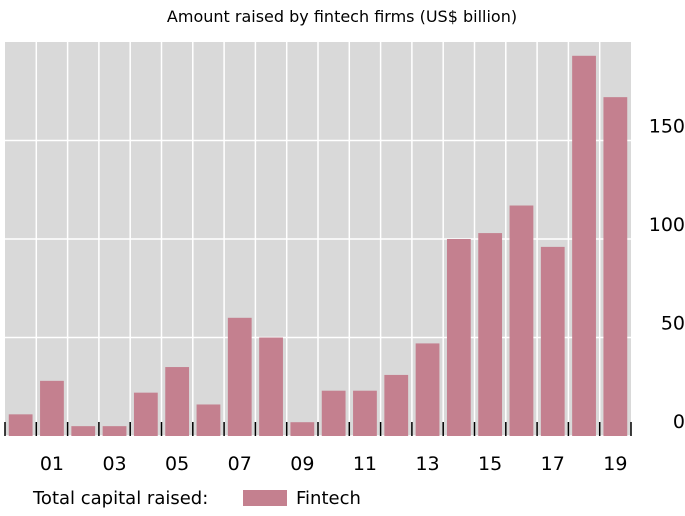 Image resolution: width=685 pixels, height=516 pixels. Describe the element at coordinates (427, 464) in the screenshot. I see `x-tick-label: 13` at that location.